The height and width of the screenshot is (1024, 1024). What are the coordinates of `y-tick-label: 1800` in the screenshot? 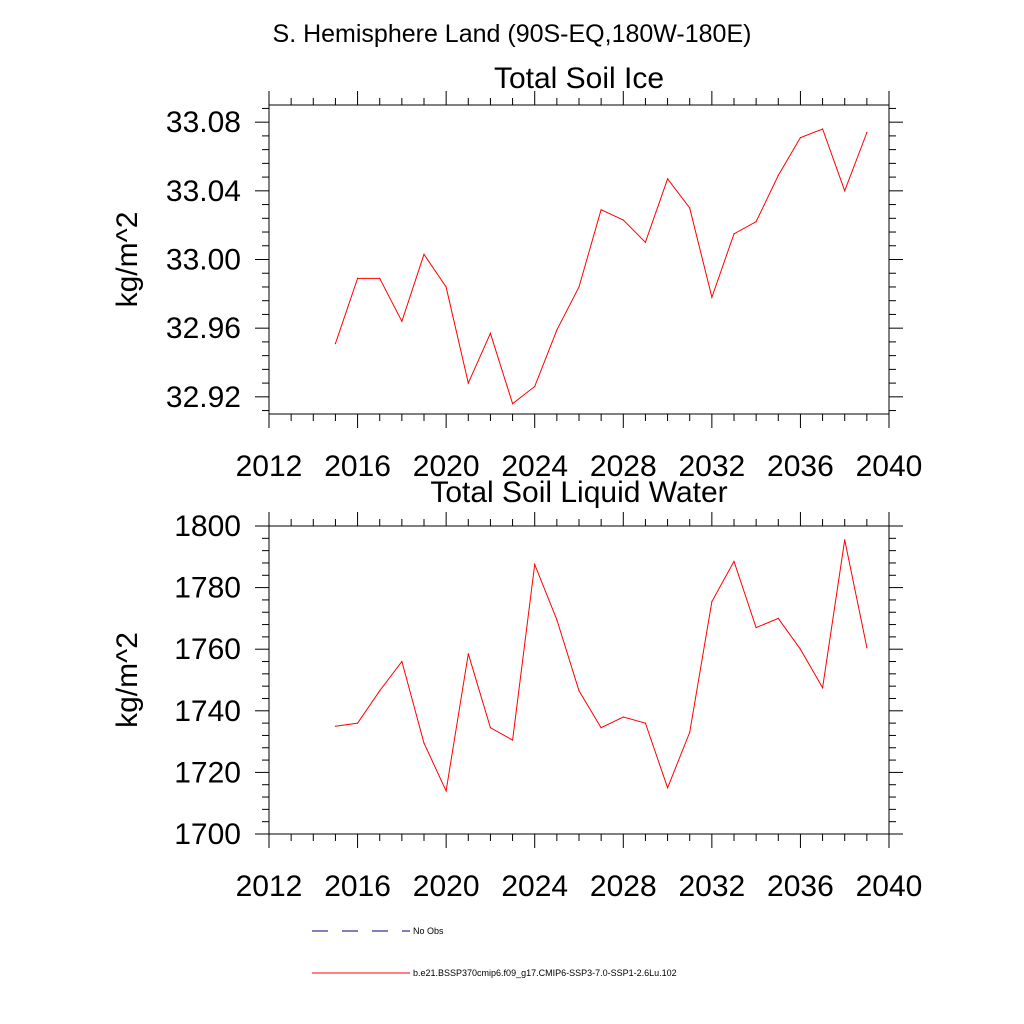 It's located at (207, 526).